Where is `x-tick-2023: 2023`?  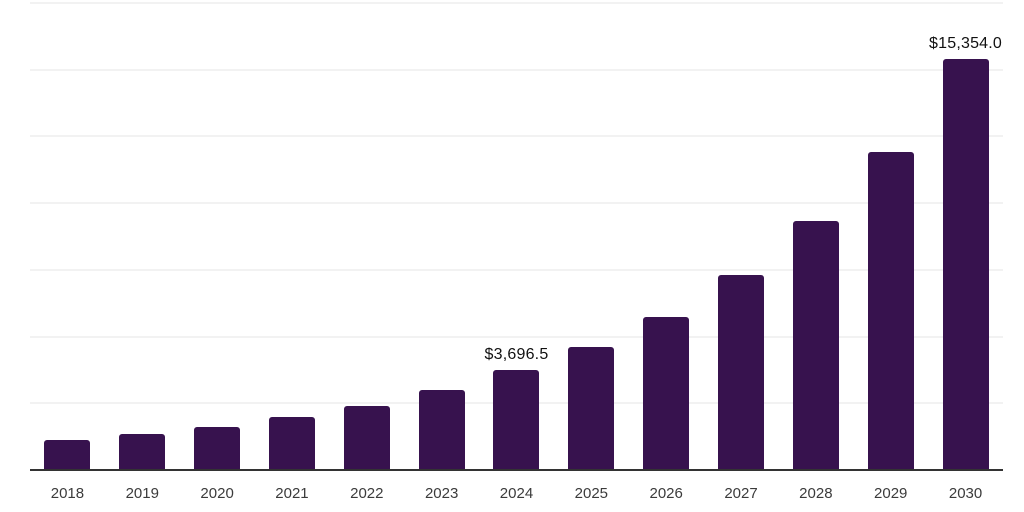
x-tick-2023: 2023 is located at coordinates (441, 493).